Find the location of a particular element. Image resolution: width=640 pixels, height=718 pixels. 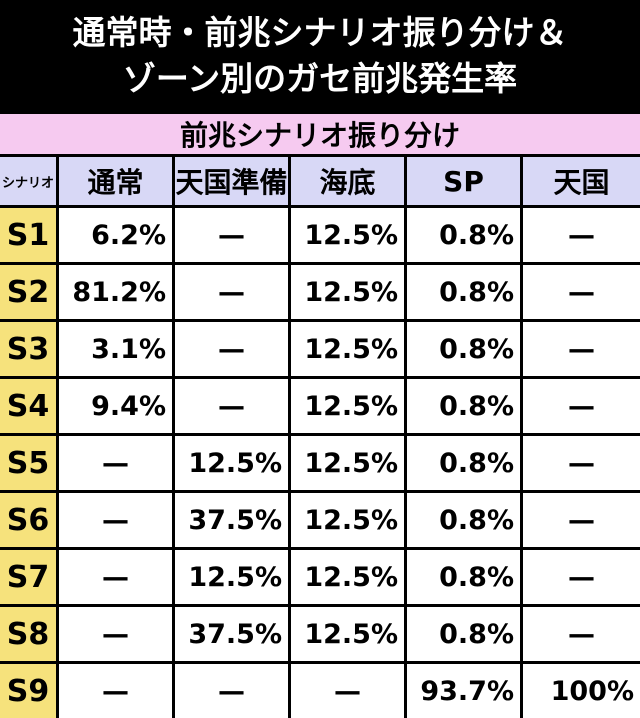

column-header: SP is located at coordinates (463, 181).